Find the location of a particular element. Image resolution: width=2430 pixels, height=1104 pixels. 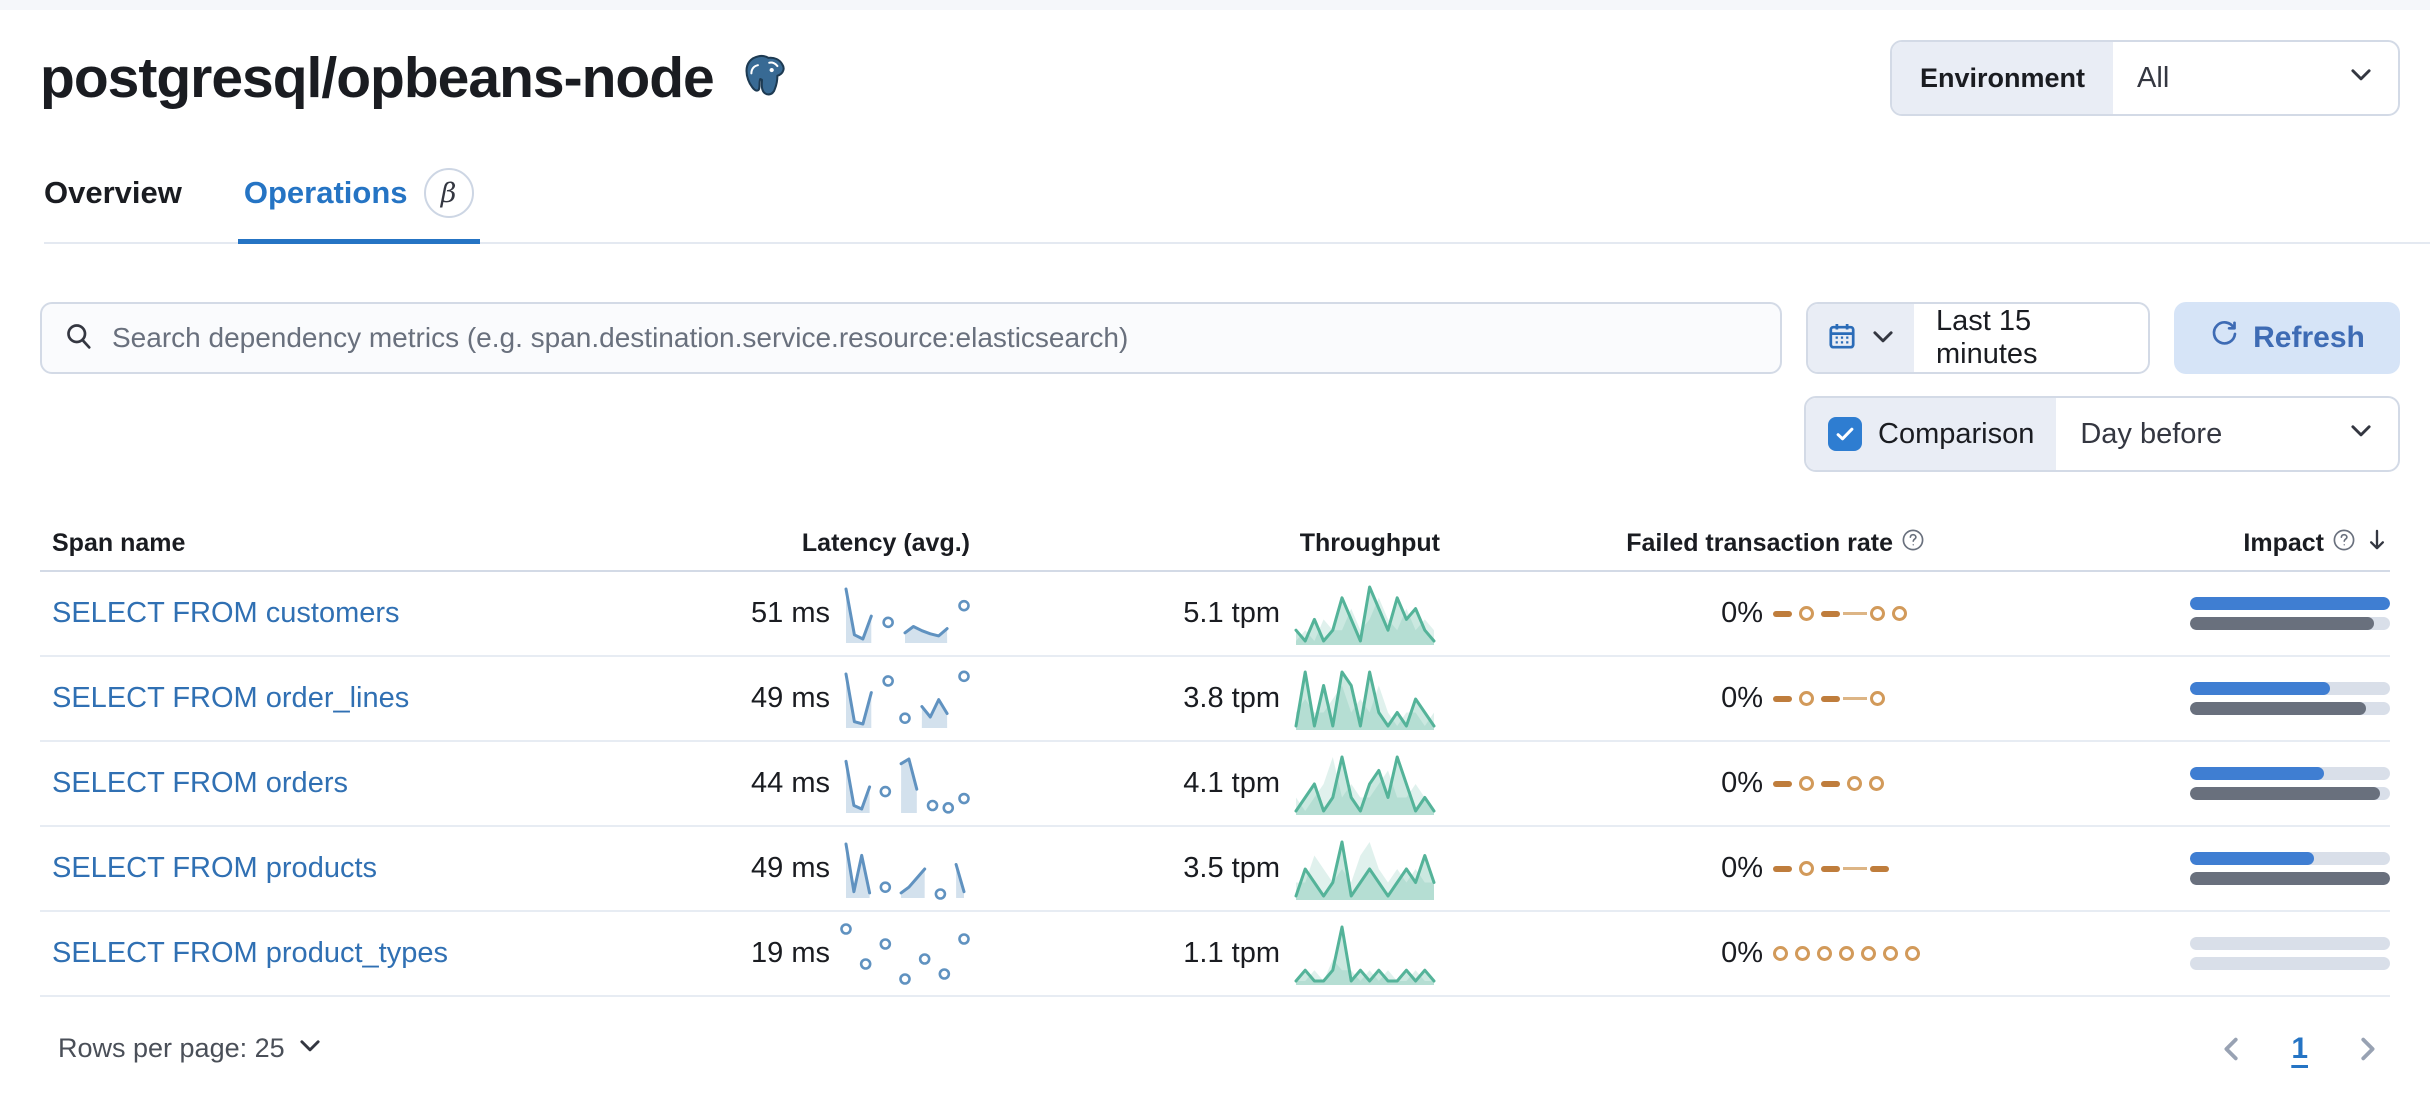

span-name-link: SELECT FROM product_types is located at coordinates (250, 953).